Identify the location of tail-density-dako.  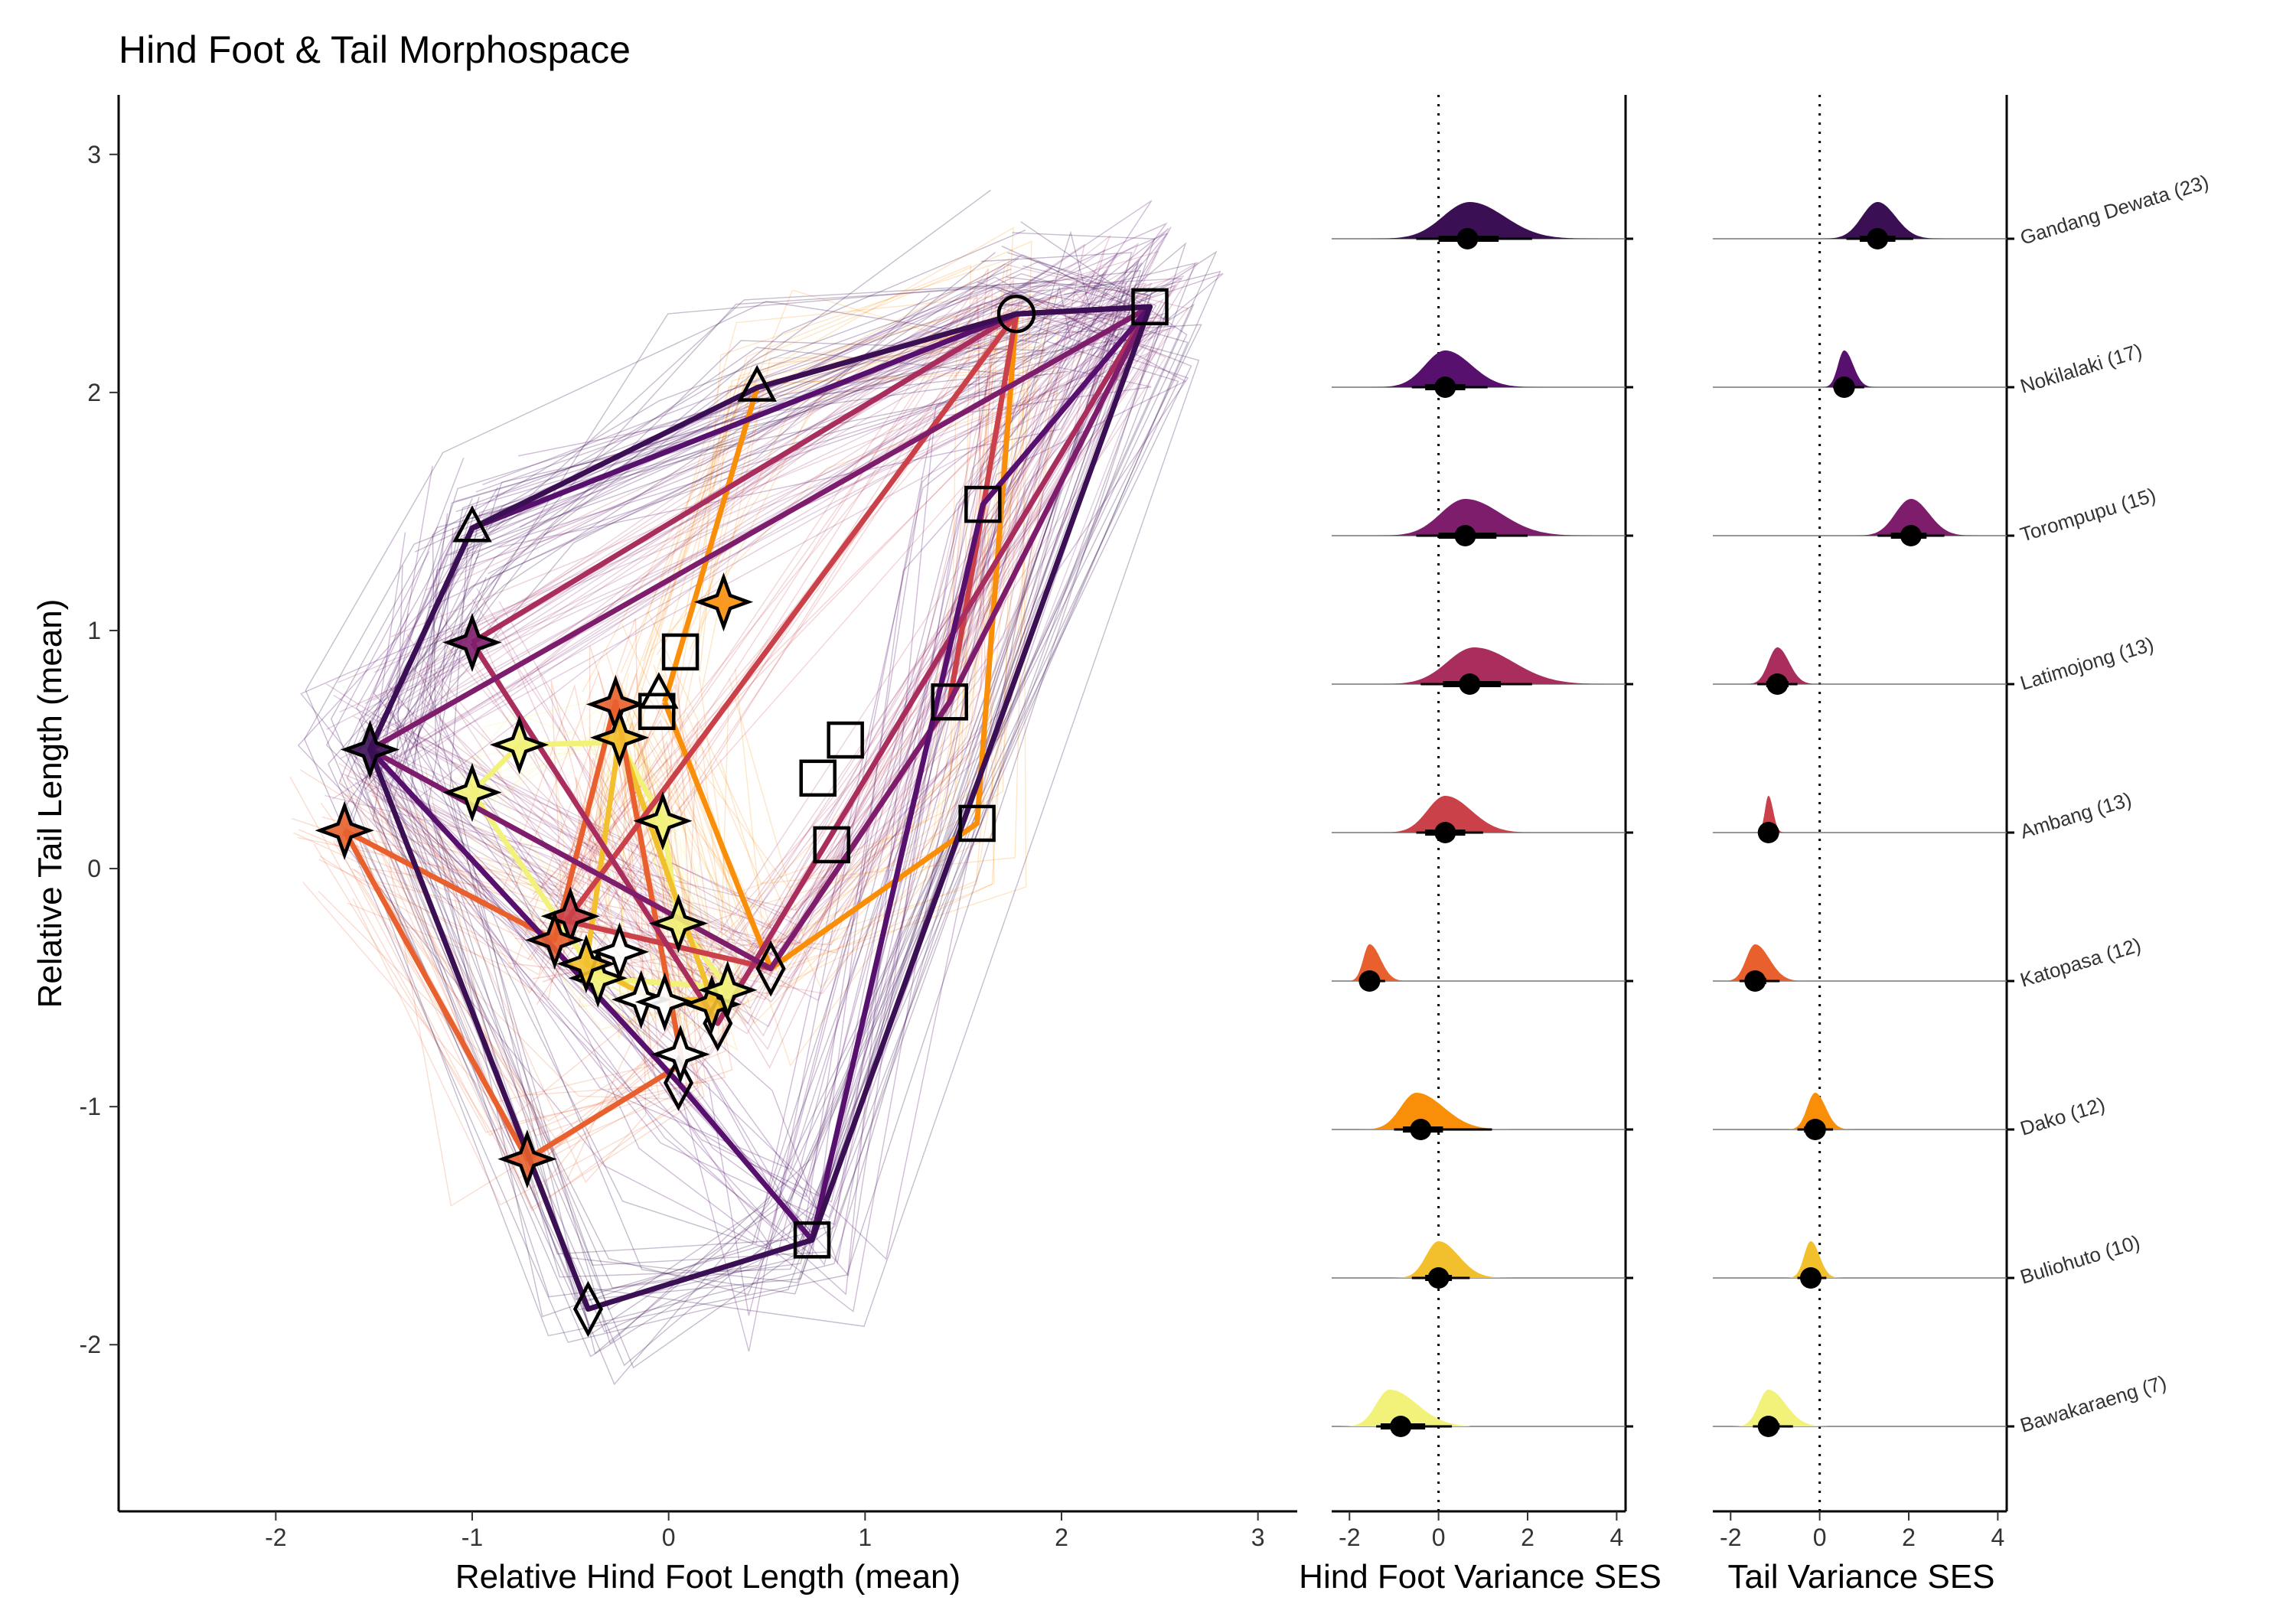
(1863, 1116).